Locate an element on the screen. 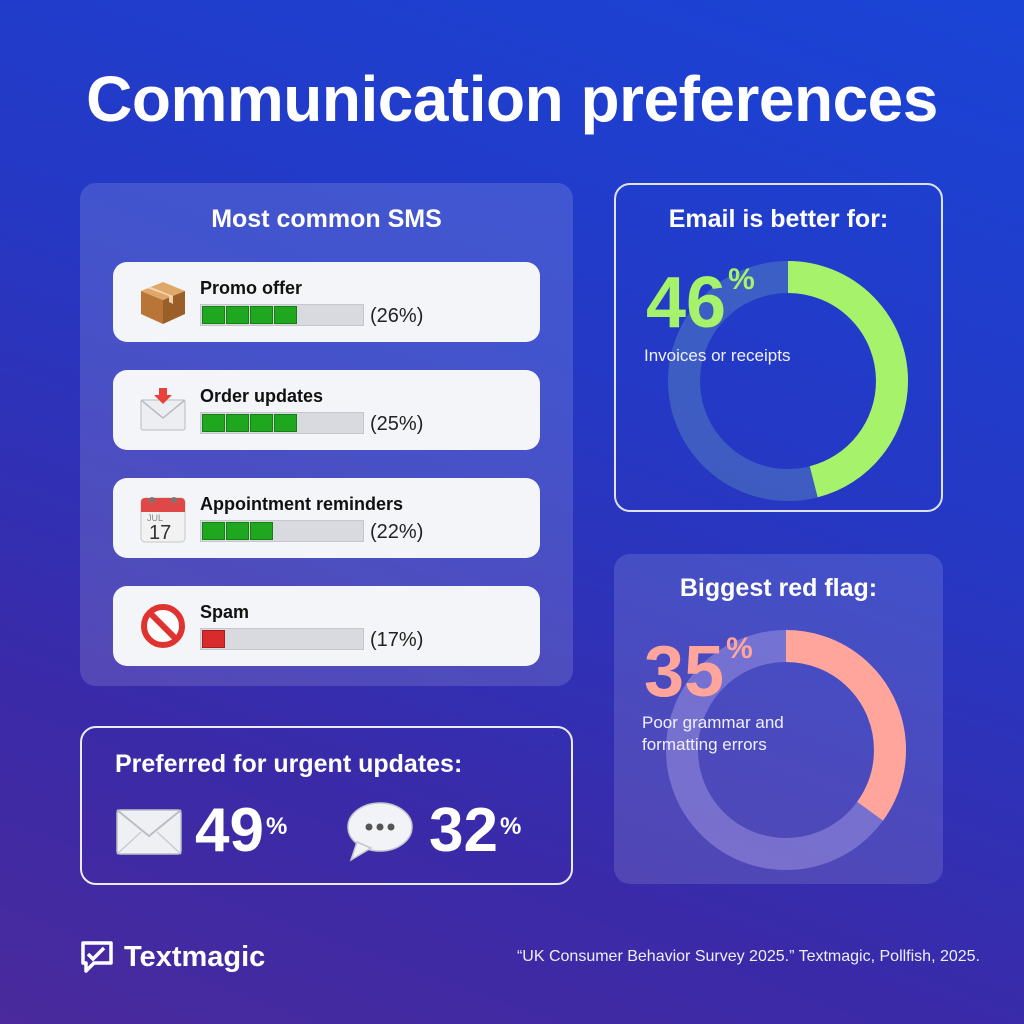  urgent-sms-stat: 32% is located at coordinates (433, 831).